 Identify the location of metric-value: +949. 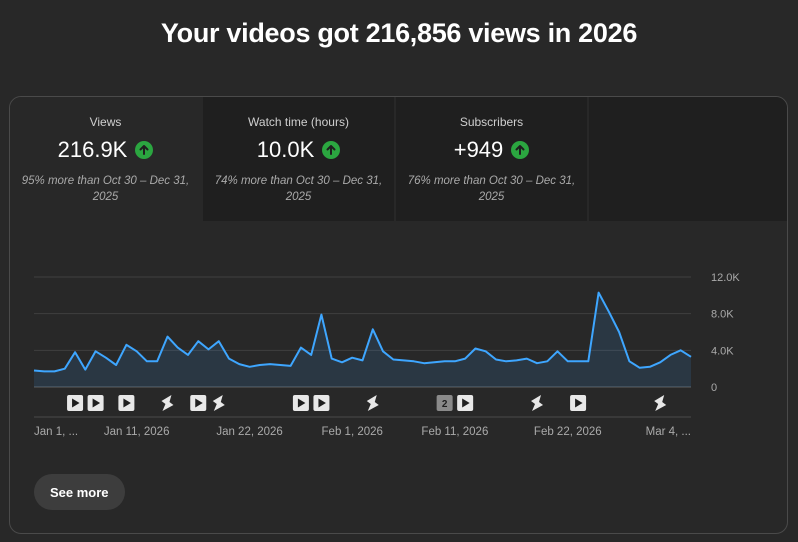
(478, 149).